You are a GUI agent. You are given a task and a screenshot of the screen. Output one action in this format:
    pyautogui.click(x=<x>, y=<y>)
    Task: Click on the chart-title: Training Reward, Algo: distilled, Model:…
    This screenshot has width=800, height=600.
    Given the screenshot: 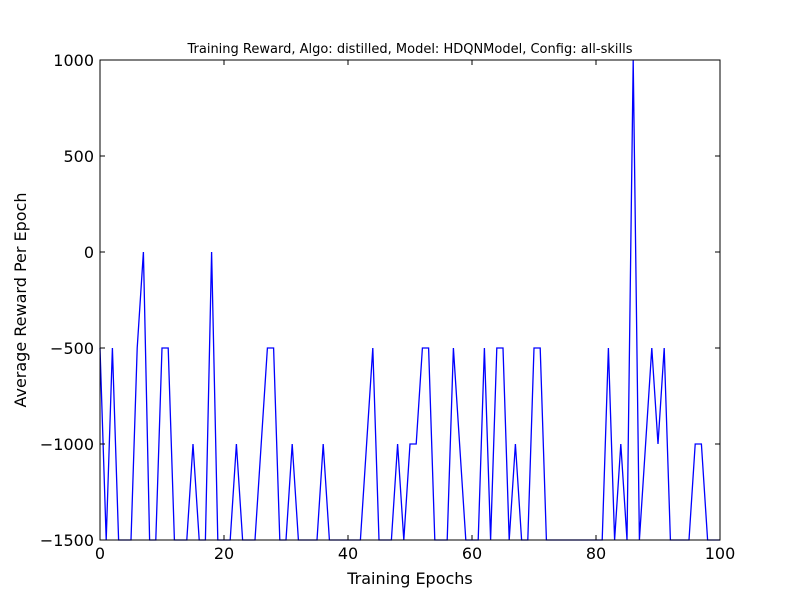 What is the action you would take?
    pyautogui.click(x=409, y=49)
    